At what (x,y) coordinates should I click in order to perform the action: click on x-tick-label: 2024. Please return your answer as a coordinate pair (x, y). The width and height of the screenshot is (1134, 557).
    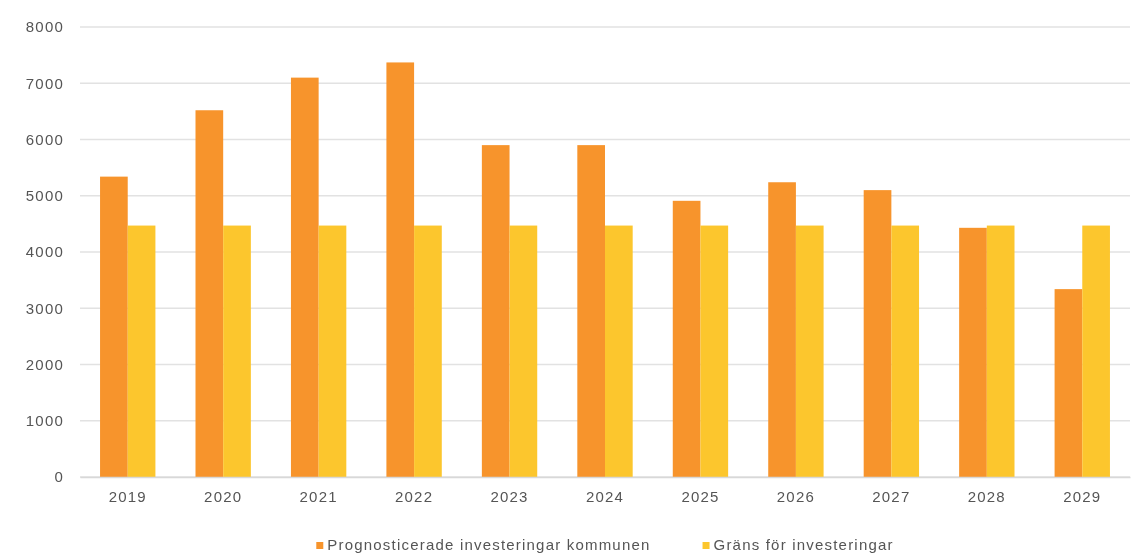
    Looking at the image, I should click on (605, 496).